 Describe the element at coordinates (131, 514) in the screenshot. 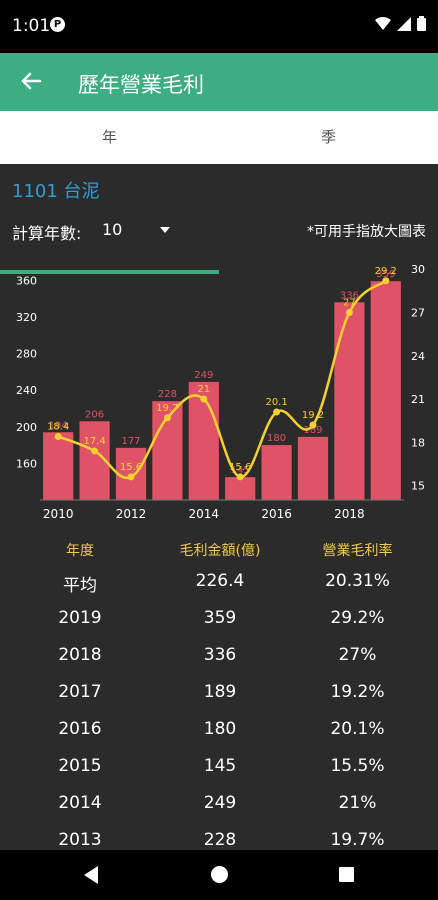

I see `x-tick-label: 2012` at that location.